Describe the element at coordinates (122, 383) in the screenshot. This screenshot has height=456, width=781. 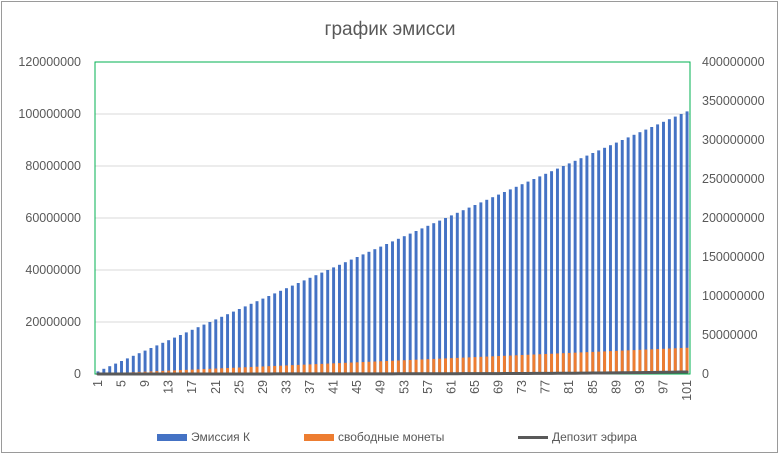
I see `x-tick-label: 5` at that location.